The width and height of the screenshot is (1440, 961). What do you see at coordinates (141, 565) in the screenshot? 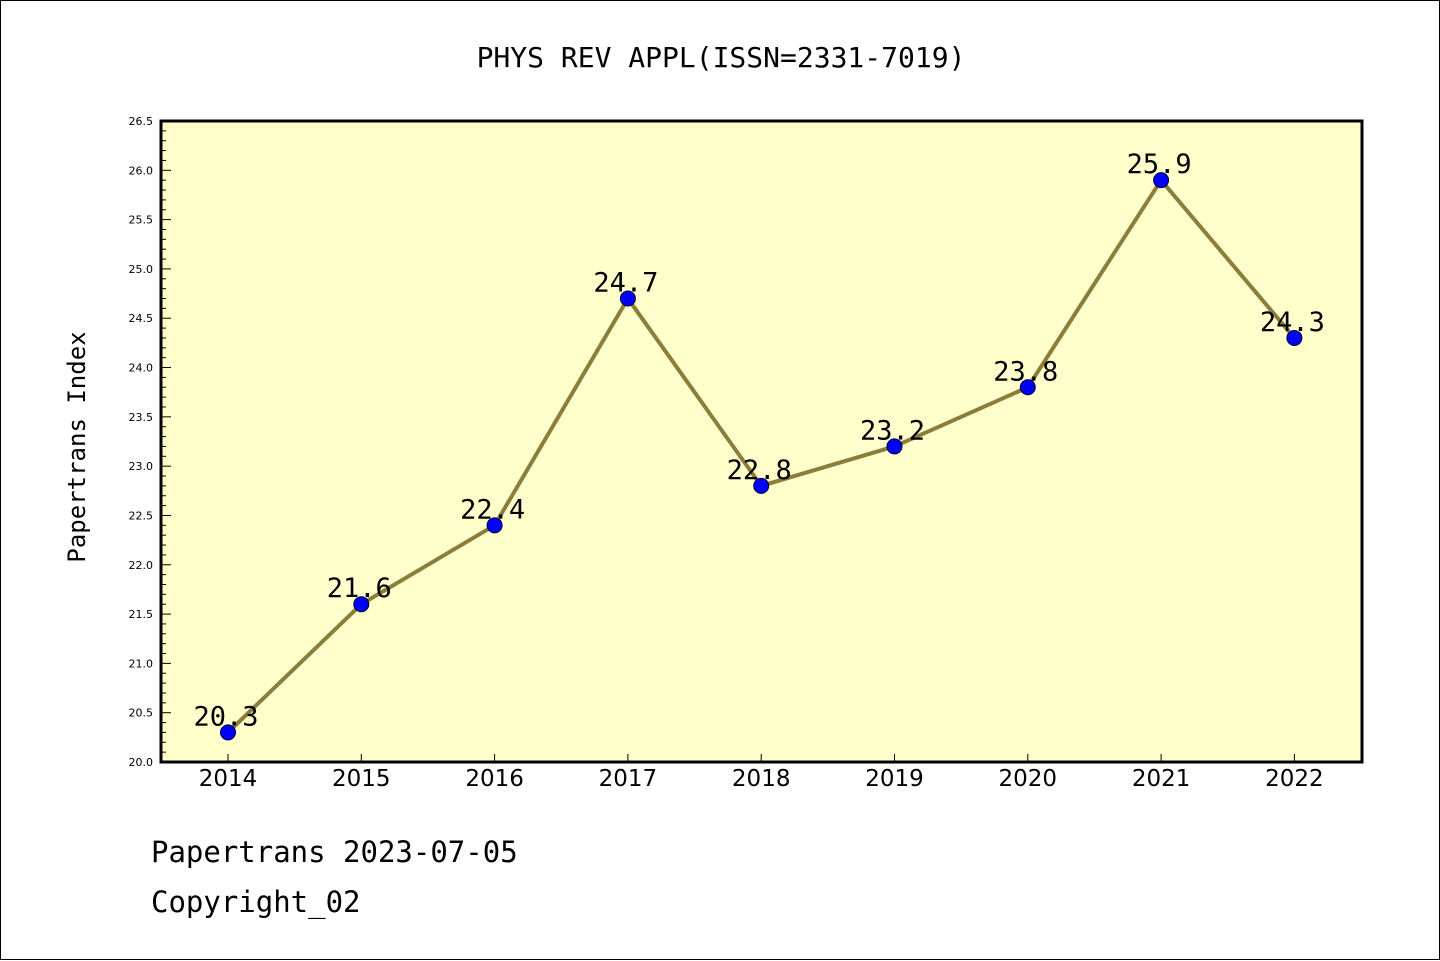
I see `y-tick-label: 22.0` at bounding box center [141, 565].